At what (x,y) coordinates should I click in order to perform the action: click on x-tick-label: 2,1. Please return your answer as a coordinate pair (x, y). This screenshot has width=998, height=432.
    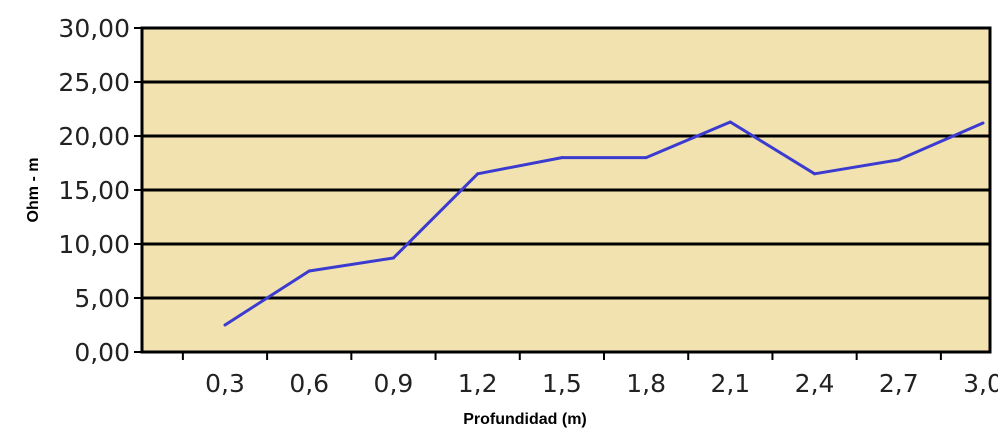
    Looking at the image, I should click on (730, 383).